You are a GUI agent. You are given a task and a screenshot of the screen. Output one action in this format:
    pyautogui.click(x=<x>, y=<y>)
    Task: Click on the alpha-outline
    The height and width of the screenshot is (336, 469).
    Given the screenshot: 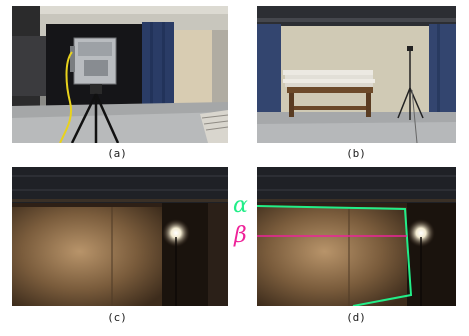 What is the action you would take?
    pyautogui.click(x=335, y=255)
    